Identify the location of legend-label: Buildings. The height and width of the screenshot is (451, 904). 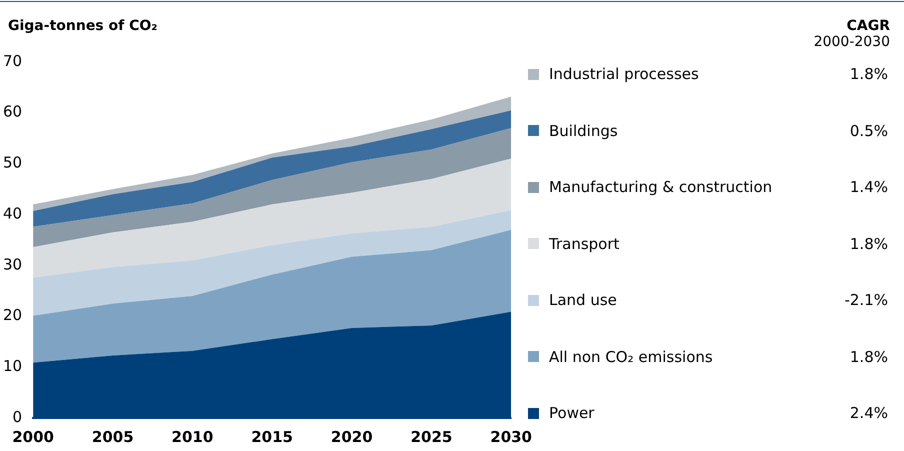
(584, 131).